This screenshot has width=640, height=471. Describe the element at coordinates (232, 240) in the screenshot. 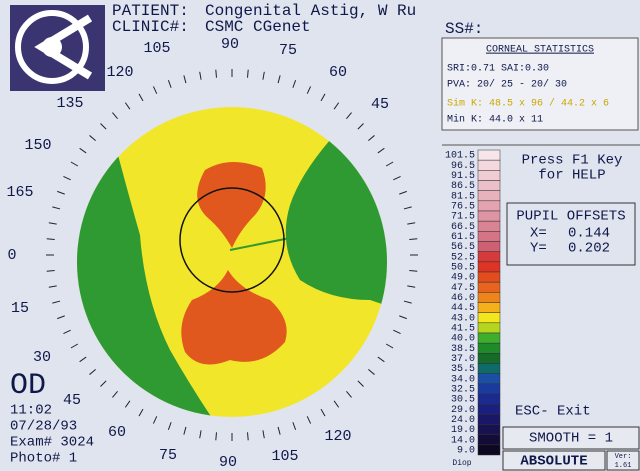

I see `pupil-circle` at that location.